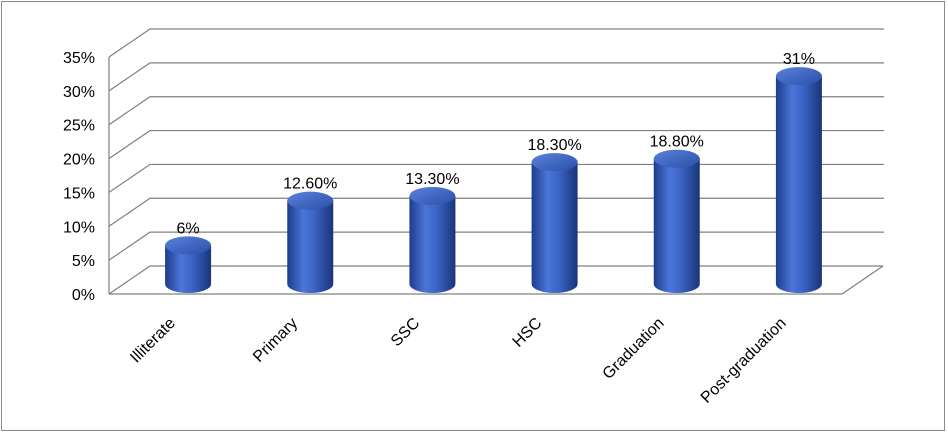  What do you see at coordinates (79, 92) in the screenshot?
I see `y-tick-label: 30%` at bounding box center [79, 92].